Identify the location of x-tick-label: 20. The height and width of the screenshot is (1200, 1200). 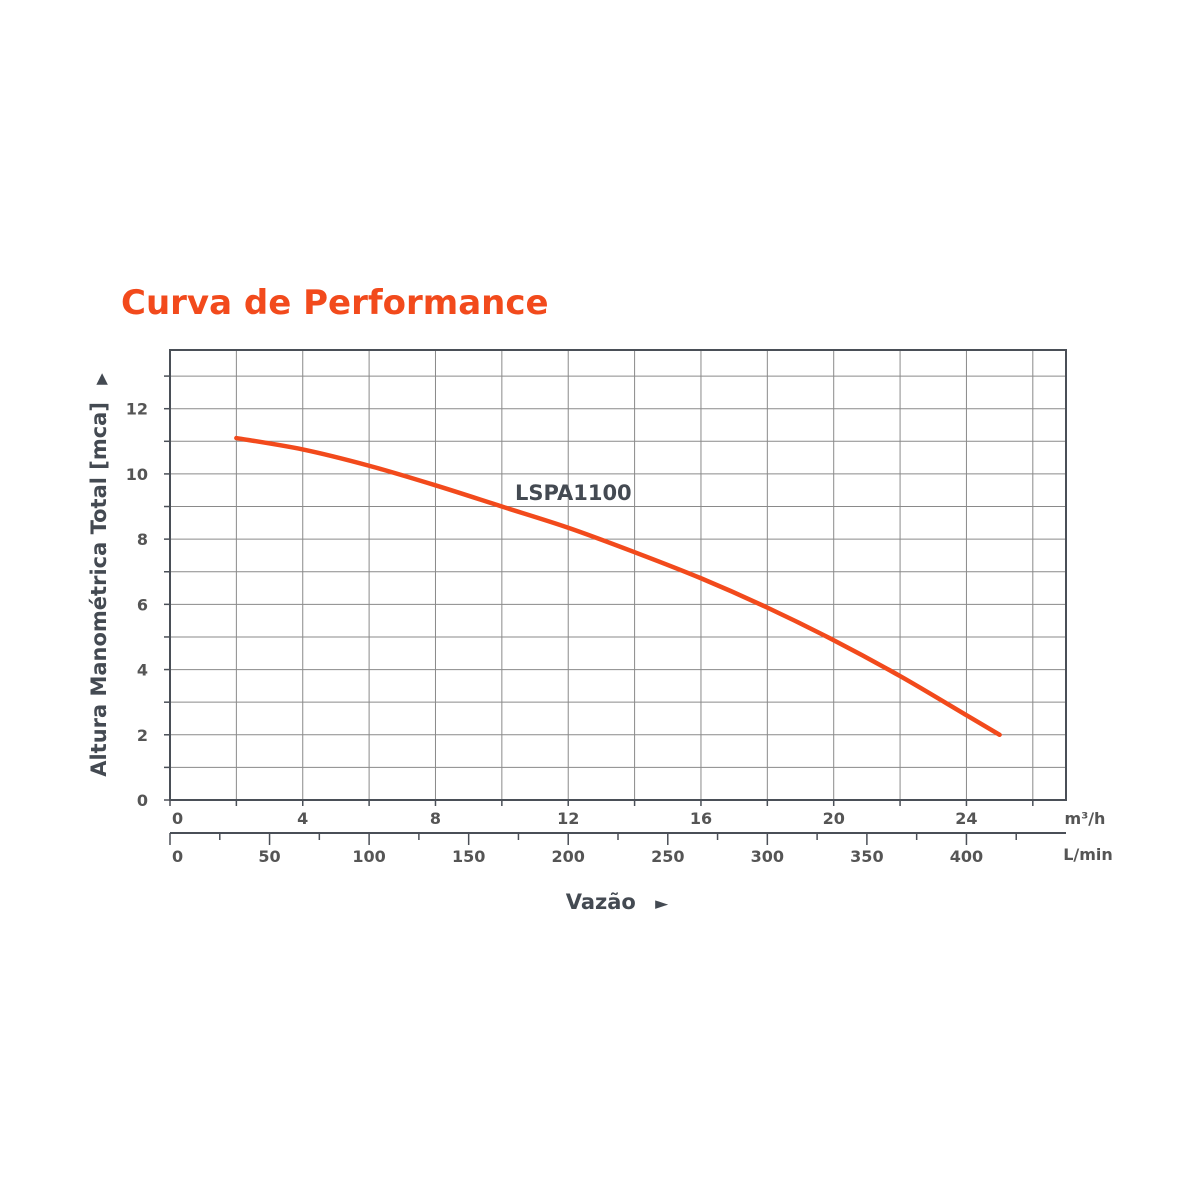
(834, 818).